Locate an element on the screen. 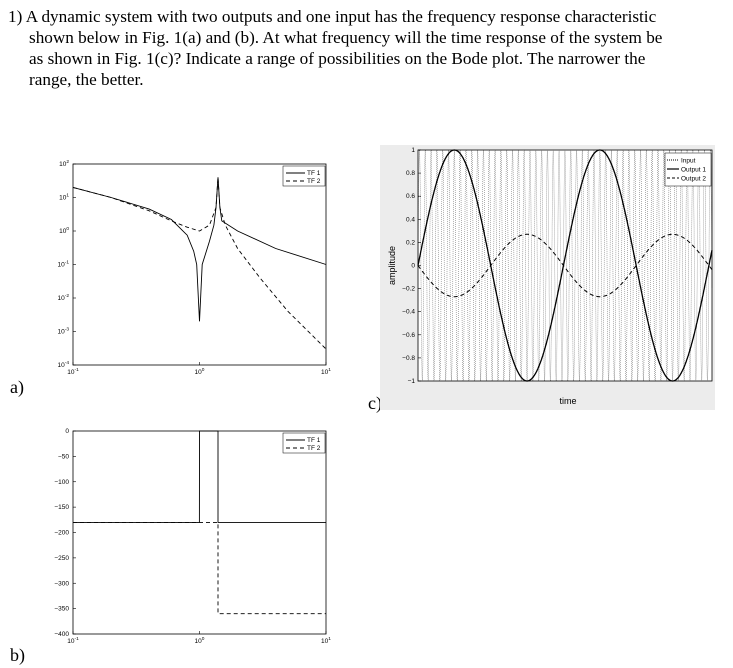  time-y-tick-label: 0.6 is located at coordinates (410, 196).